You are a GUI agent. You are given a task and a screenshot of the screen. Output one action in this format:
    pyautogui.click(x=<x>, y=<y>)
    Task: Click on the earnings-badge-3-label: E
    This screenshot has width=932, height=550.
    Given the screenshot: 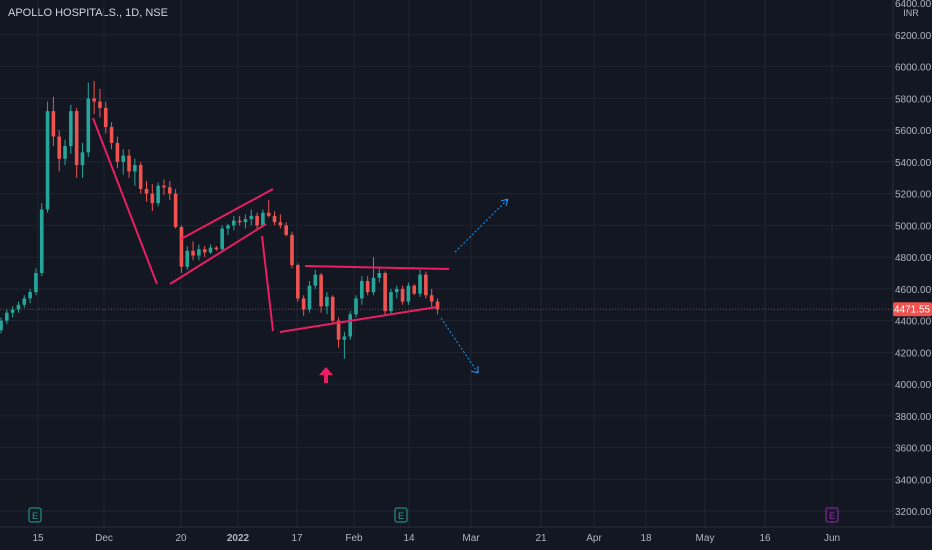 What is the action you would take?
    pyautogui.click(x=832, y=516)
    